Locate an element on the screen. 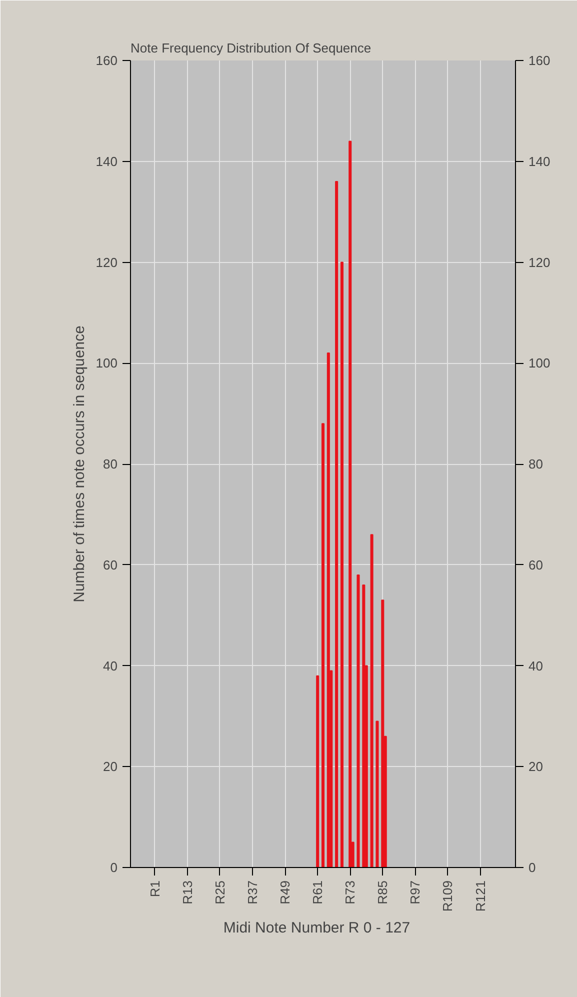  y-tick-label: 120 is located at coordinates (107, 262).